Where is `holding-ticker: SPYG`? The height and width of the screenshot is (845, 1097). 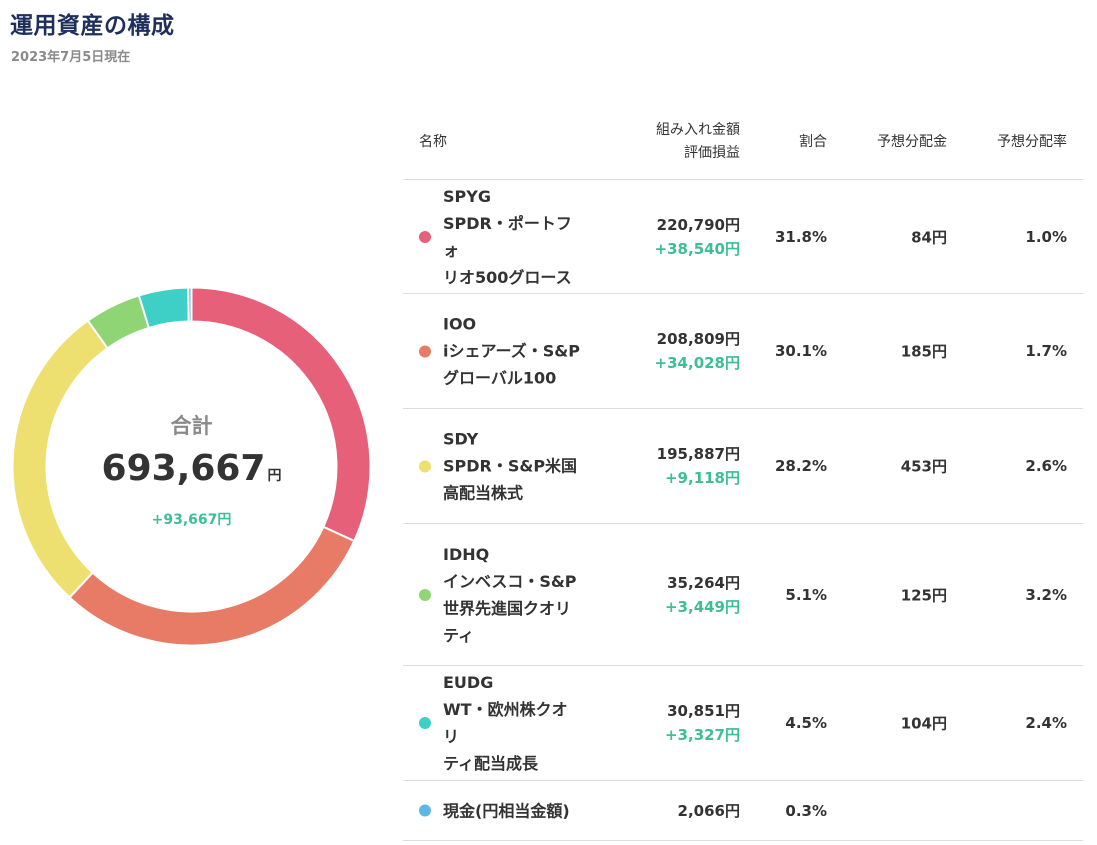 holding-ticker: SPYG is located at coordinates (467, 196).